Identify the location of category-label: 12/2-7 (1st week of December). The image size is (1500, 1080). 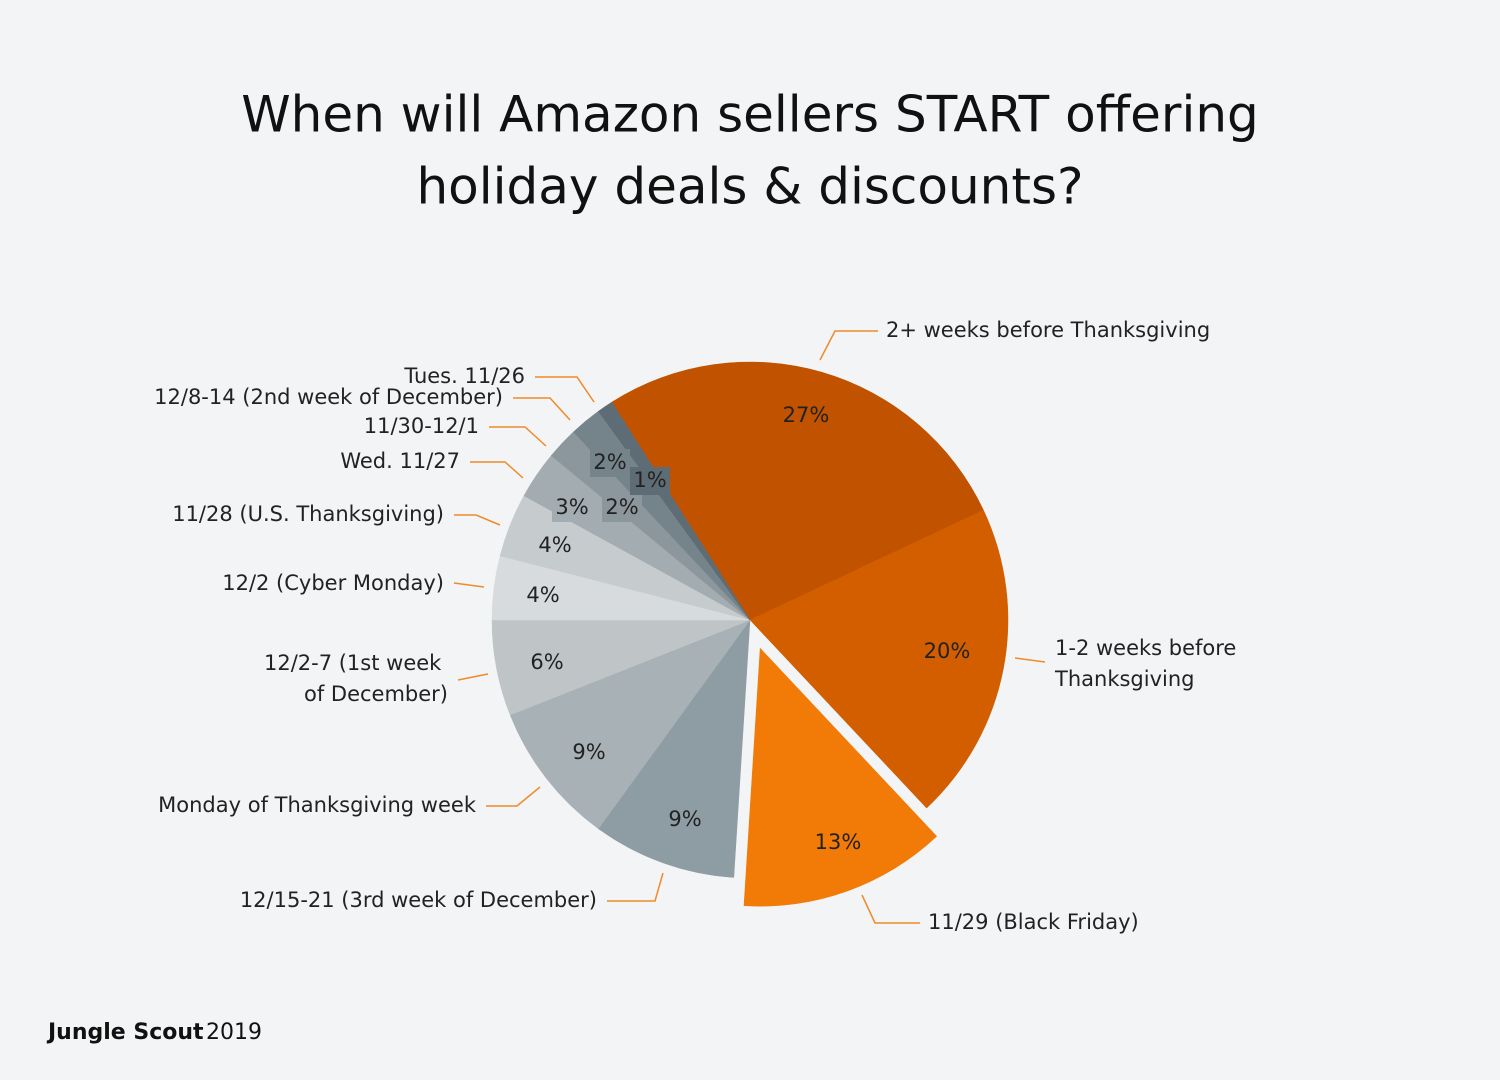
(356, 678).